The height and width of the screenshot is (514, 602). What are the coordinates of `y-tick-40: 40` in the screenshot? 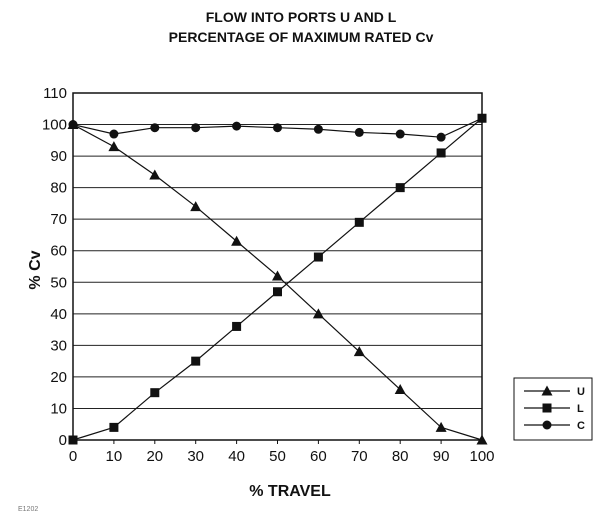 It's located at (58, 314).